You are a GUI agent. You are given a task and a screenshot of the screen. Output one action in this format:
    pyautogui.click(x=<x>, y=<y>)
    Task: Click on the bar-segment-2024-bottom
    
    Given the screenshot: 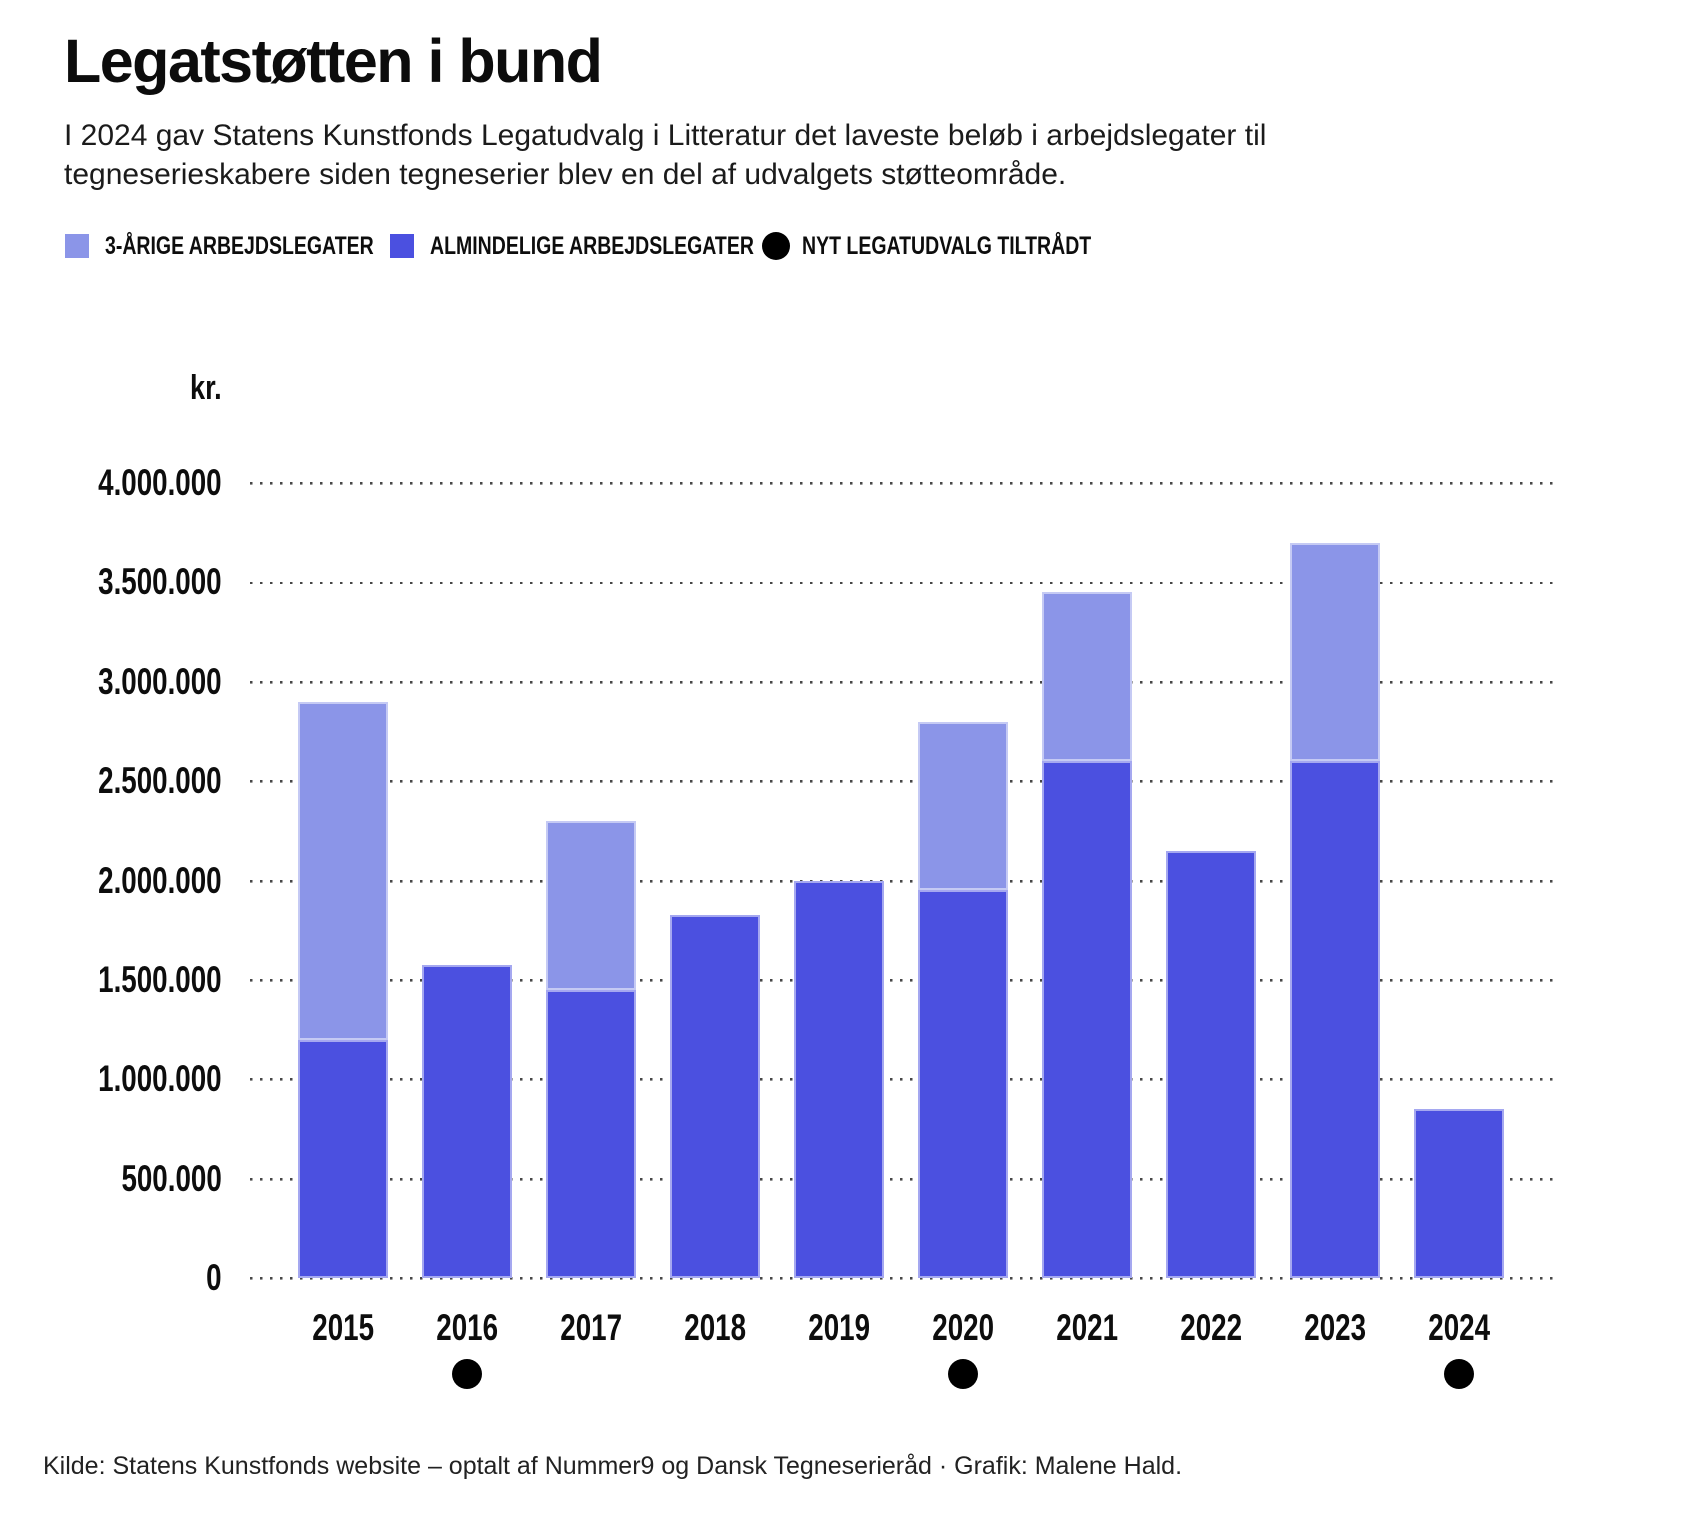 What is the action you would take?
    pyautogui.click(x=1459, y=1193)
    